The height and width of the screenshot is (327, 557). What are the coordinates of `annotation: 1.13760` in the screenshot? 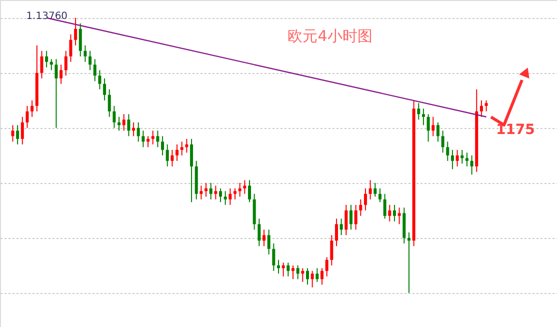 It's located at (47, 16).